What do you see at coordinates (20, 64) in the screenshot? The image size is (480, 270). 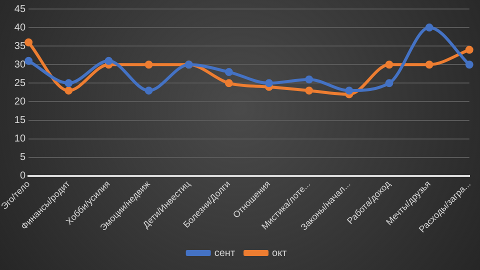 I see `y-tick-label: 30` at bounding box center [20, 64].